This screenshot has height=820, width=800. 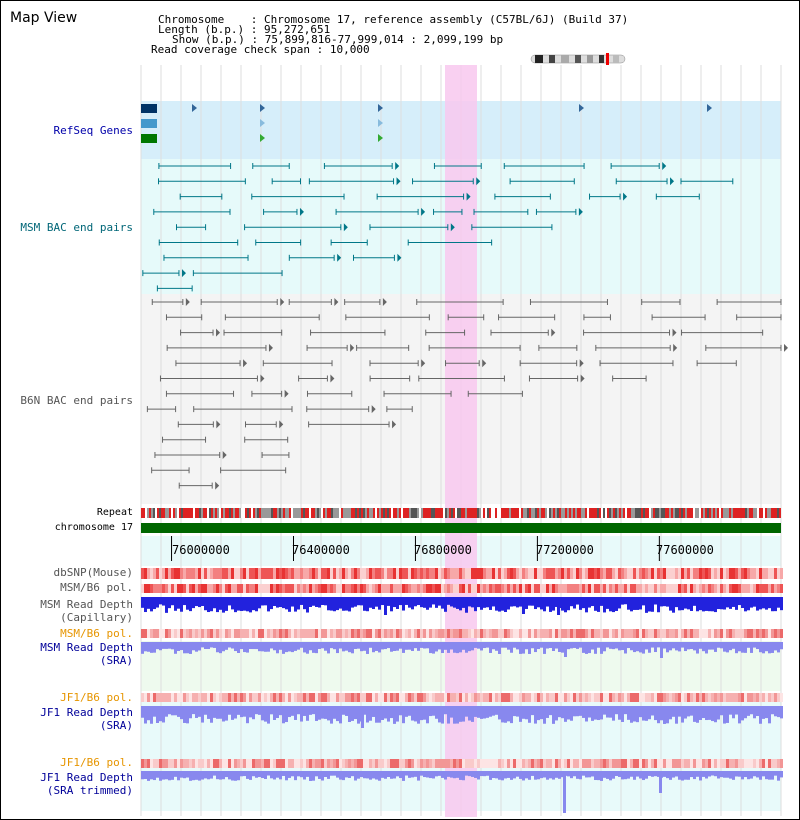 I want to click on chromosome-ideogram, so click(x=579, y=59).